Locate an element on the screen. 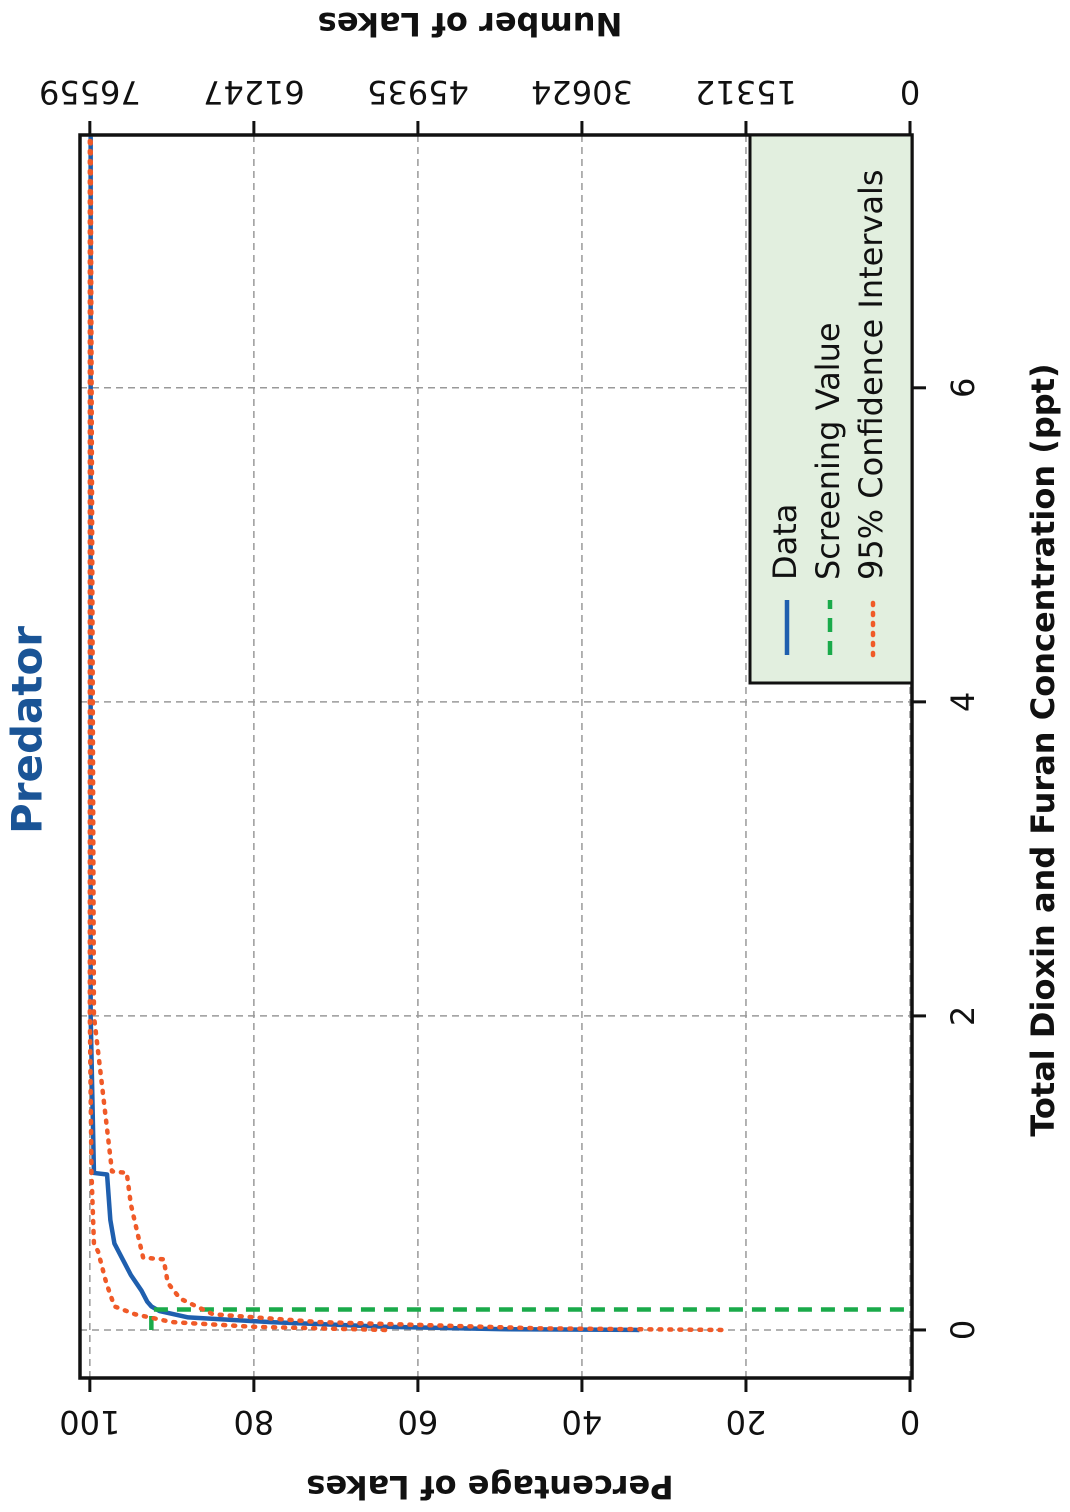  y-tick-label: 60 is located at coordinates (418, 1422).